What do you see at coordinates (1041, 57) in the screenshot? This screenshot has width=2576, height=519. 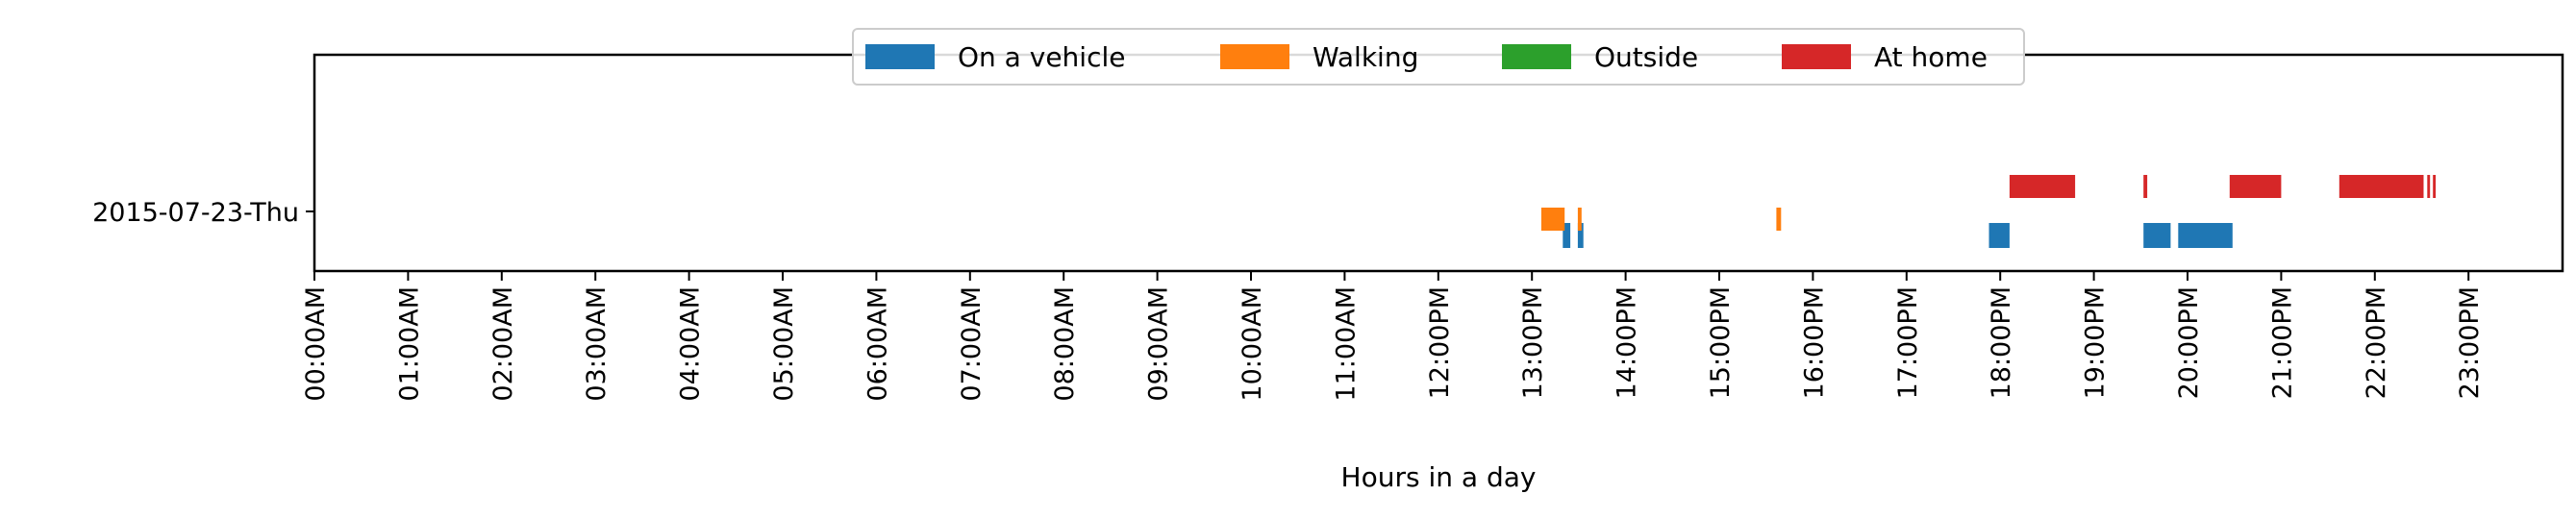 I see `legend-label-on-a-vehicle: On a vehicle` at bounding box center [1041, 57].